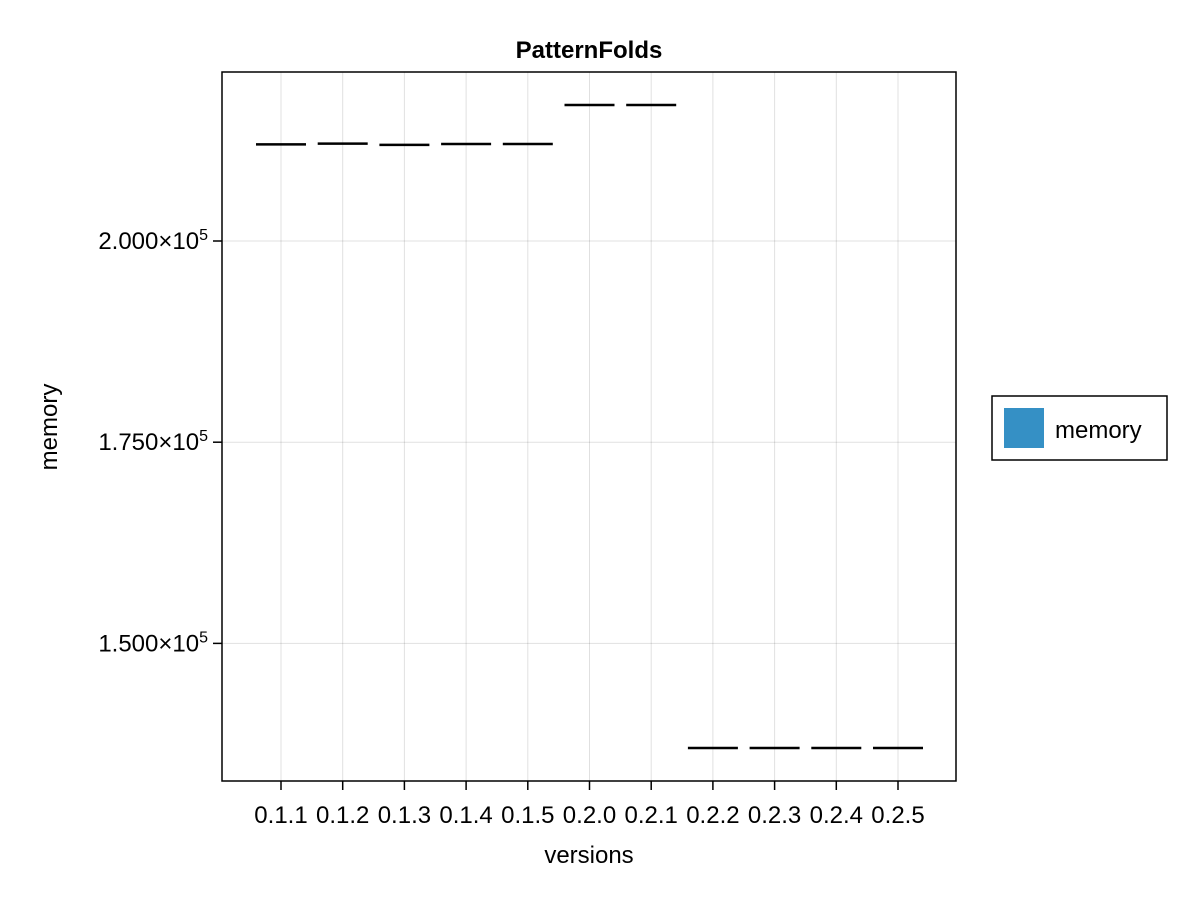 The width and height of the screenshot is (1200, 905). I want to click on legend: memory, so click(1079, 428).